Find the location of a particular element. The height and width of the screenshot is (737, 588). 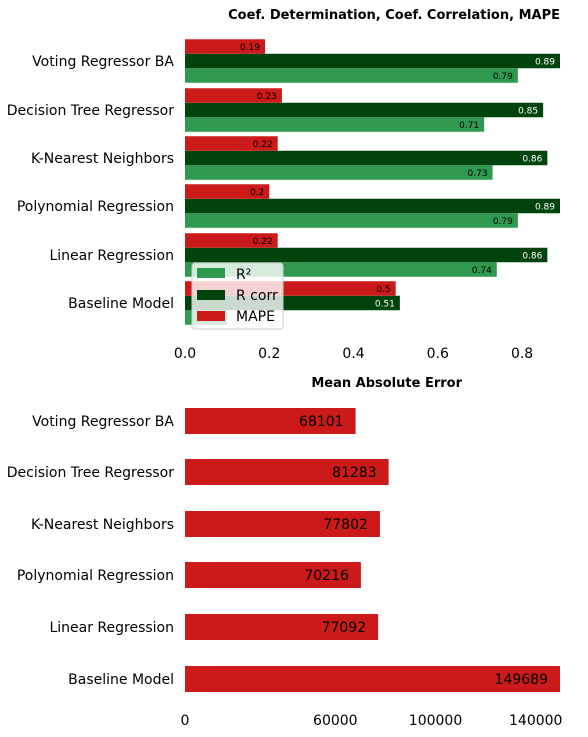

bar-r2-decision-tree-regressor is located at coordinates (334, 124).